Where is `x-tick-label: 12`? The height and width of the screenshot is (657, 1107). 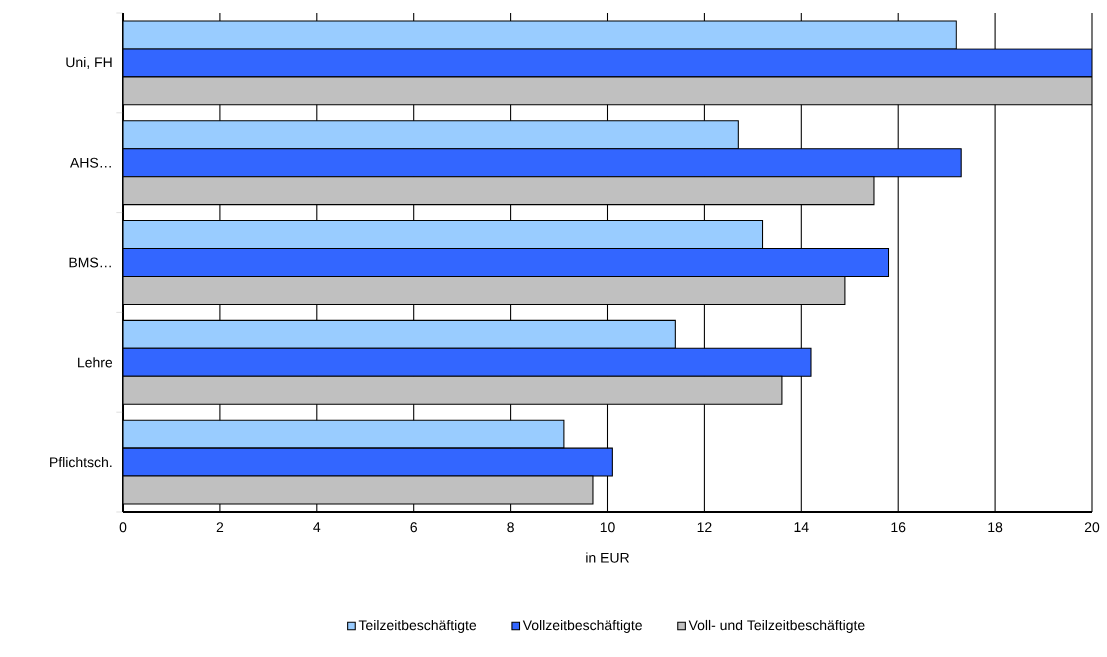
x-tick-label: 12 is located at coordinates (704, 527).